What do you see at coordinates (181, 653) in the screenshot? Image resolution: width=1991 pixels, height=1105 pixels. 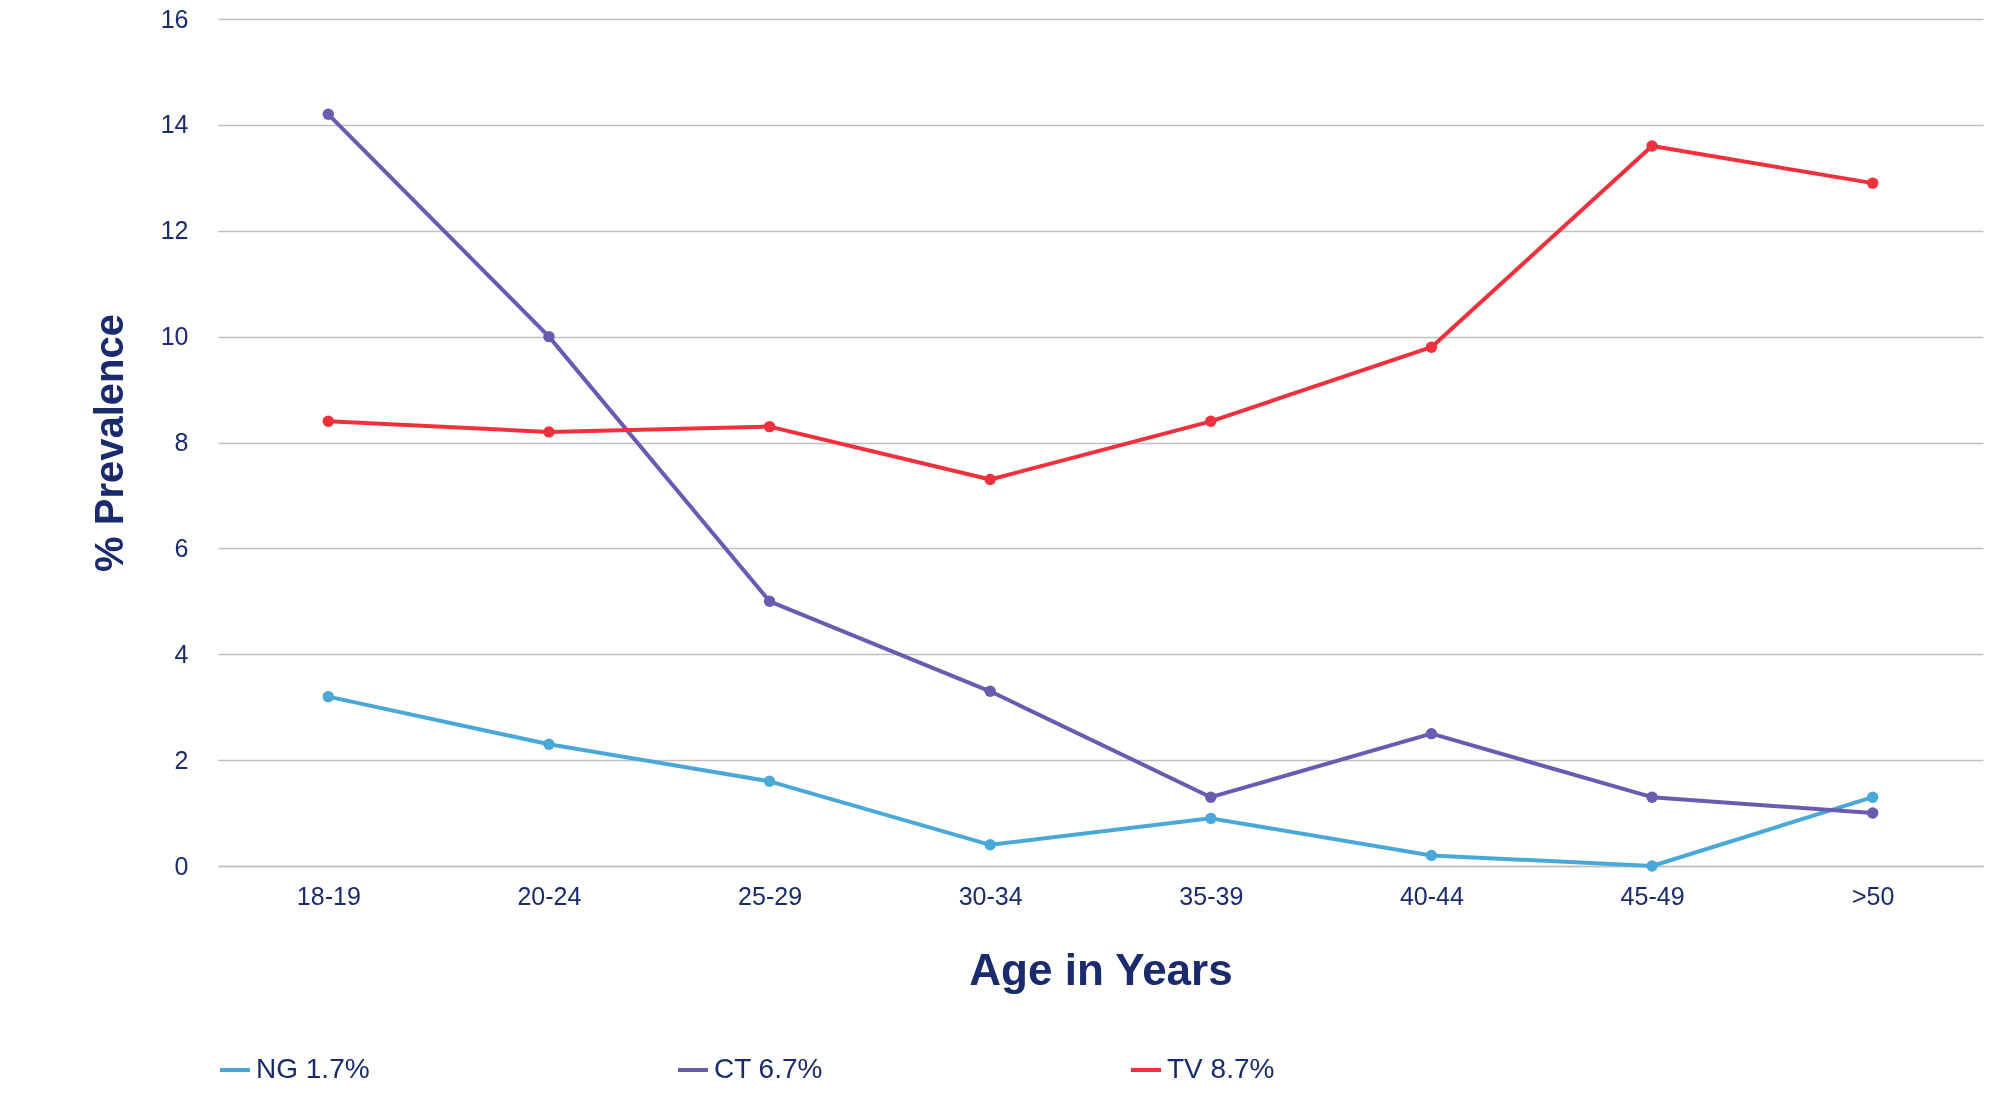 I see `y-tick-label: 4` at bounding box center [181, 653].